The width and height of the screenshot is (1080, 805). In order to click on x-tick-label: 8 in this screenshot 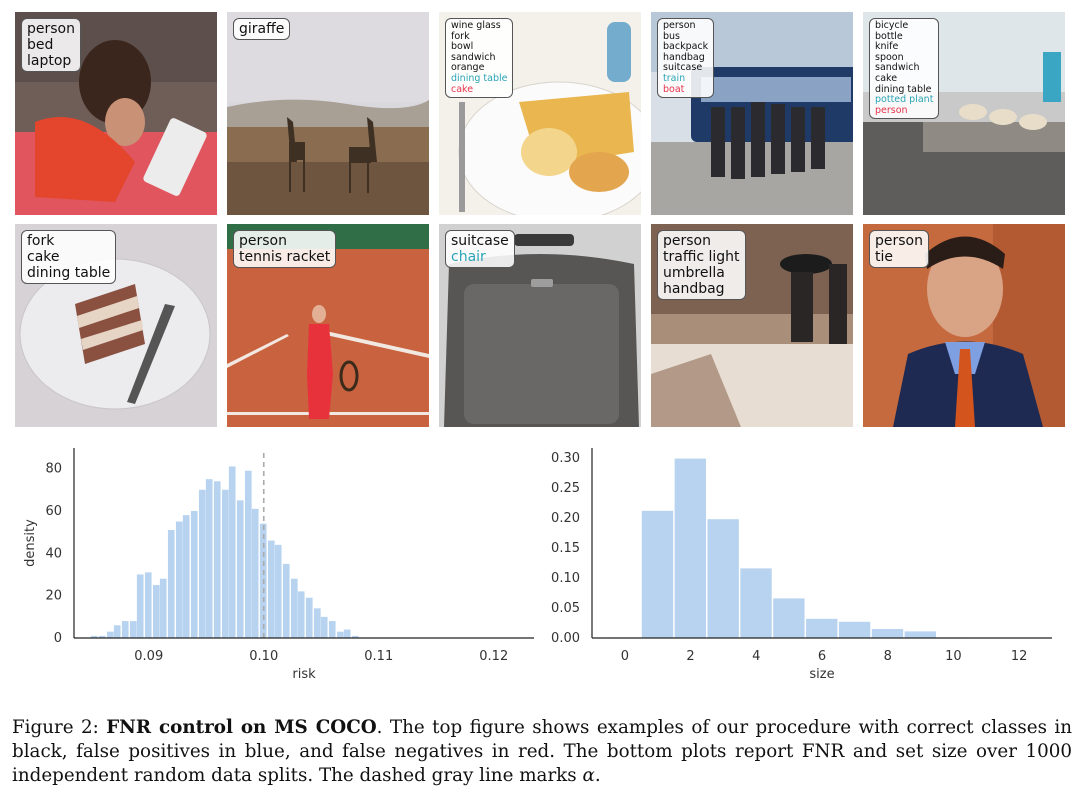, I will do `click(888, 656)`.